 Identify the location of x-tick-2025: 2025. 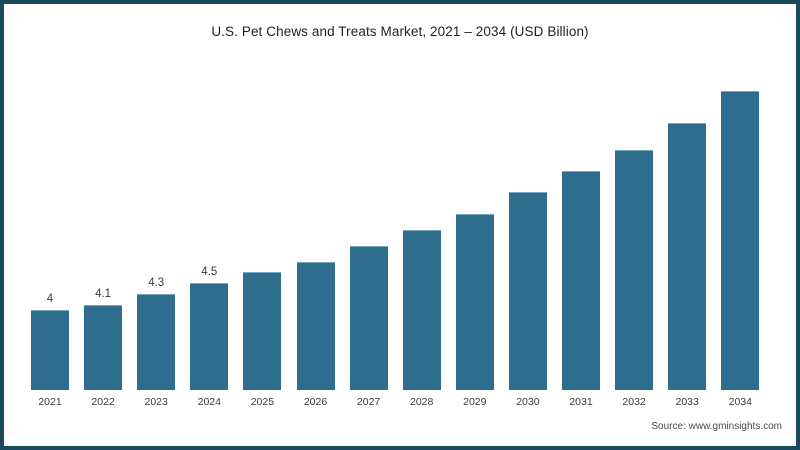
(262, 402).